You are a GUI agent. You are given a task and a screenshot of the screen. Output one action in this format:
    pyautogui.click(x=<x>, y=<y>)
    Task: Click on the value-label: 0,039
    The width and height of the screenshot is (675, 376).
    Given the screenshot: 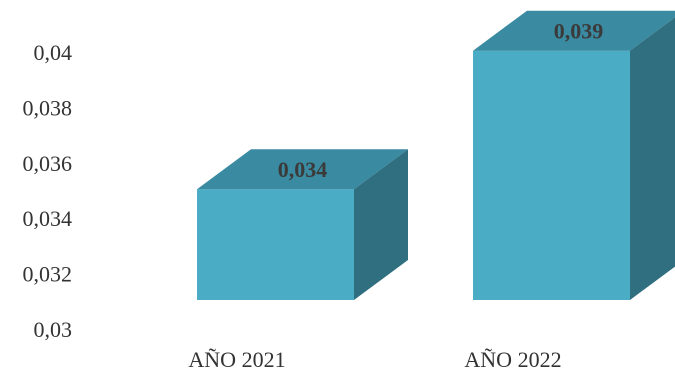 What is the action you would take?
    pyautogui.click(x=579, y=31)
    